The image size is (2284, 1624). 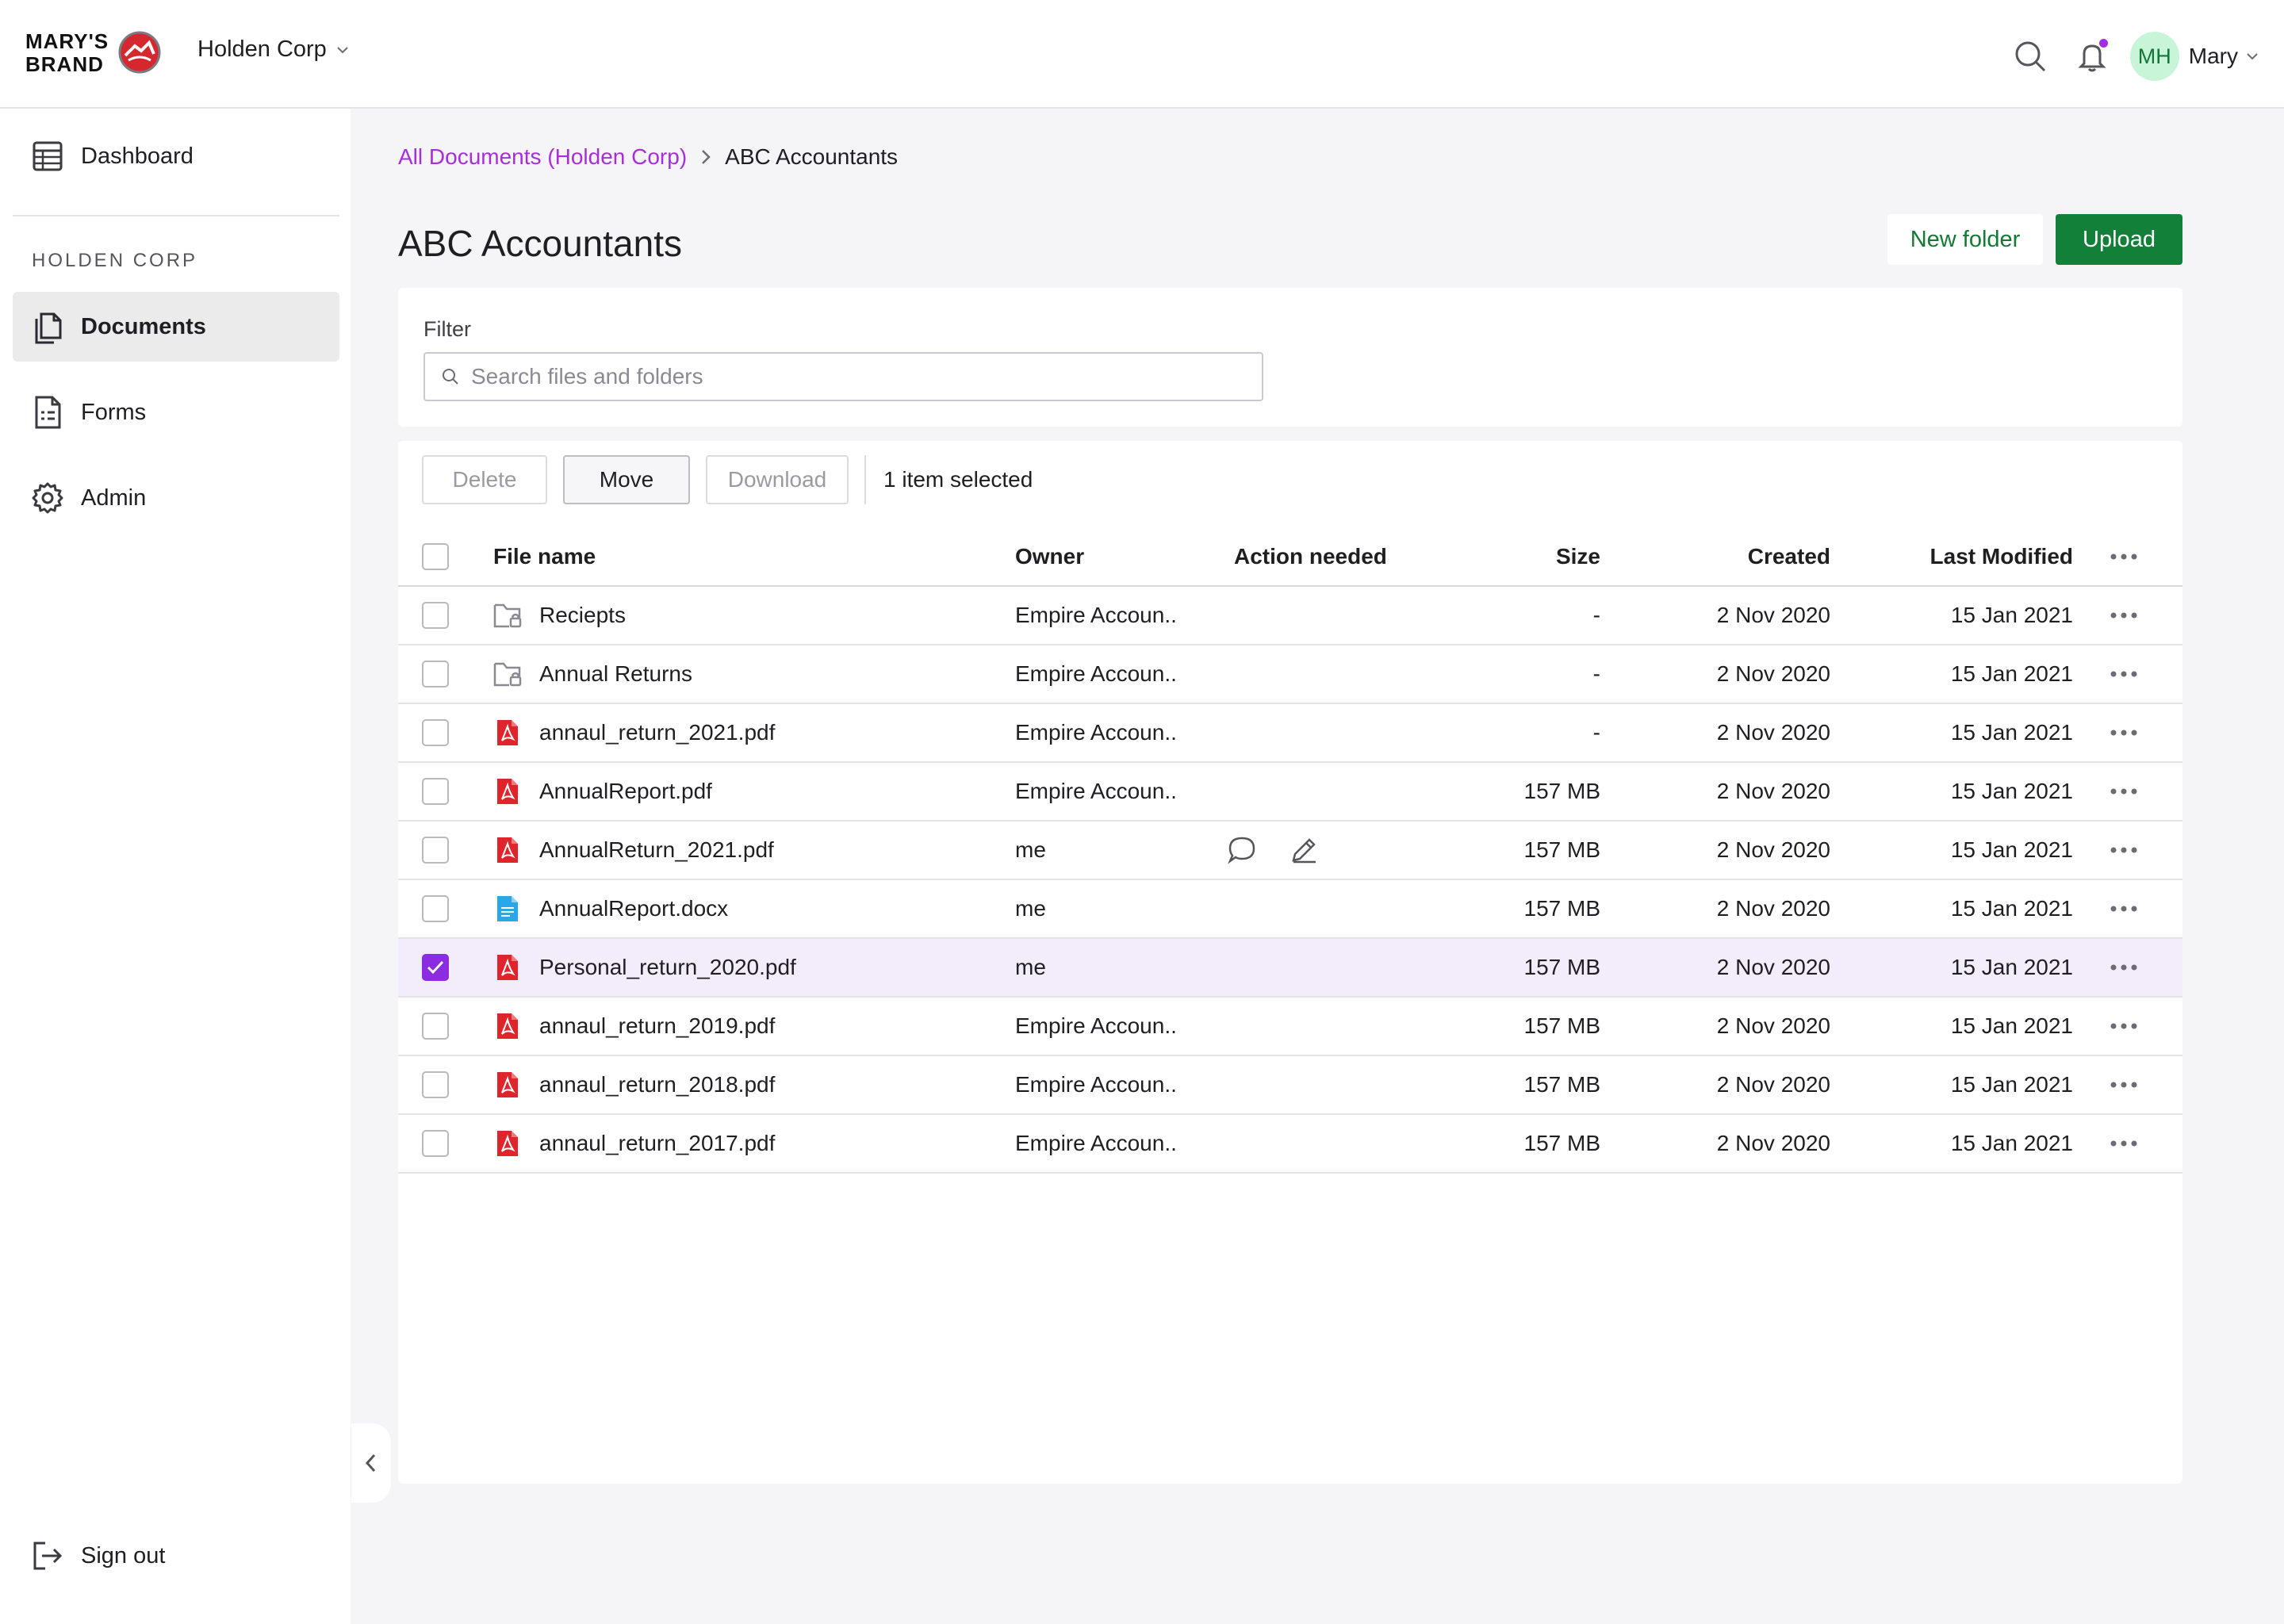 What do you see at coordinates (1965, 239) in the screenshot?
I see `new-folder-button: New folder` at bounding box center [1965, 239].